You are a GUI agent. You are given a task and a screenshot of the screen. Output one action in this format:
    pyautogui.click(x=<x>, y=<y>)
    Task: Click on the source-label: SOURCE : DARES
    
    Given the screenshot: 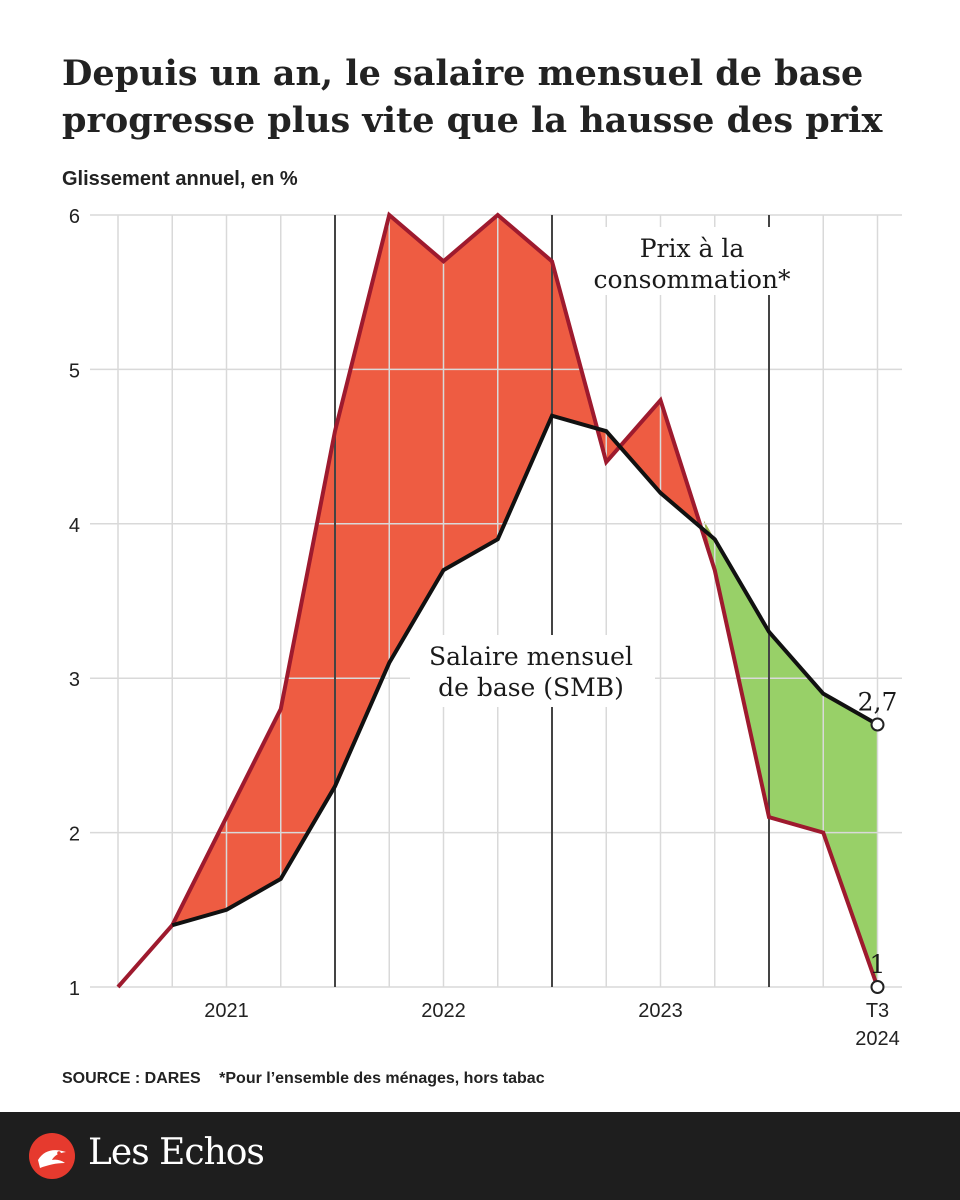 What is the action you would take?
    pyautogui.click(x=131, y=1078)
    